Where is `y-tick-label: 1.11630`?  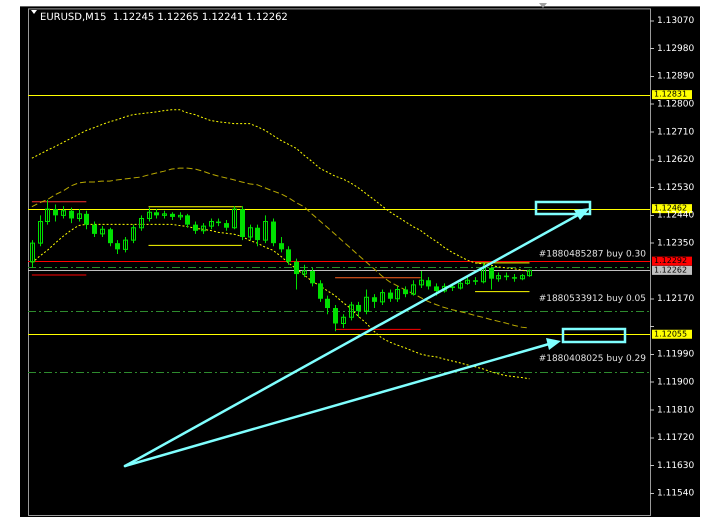 y-tick-label: 1.11630 is located at coordinates (675, 465).